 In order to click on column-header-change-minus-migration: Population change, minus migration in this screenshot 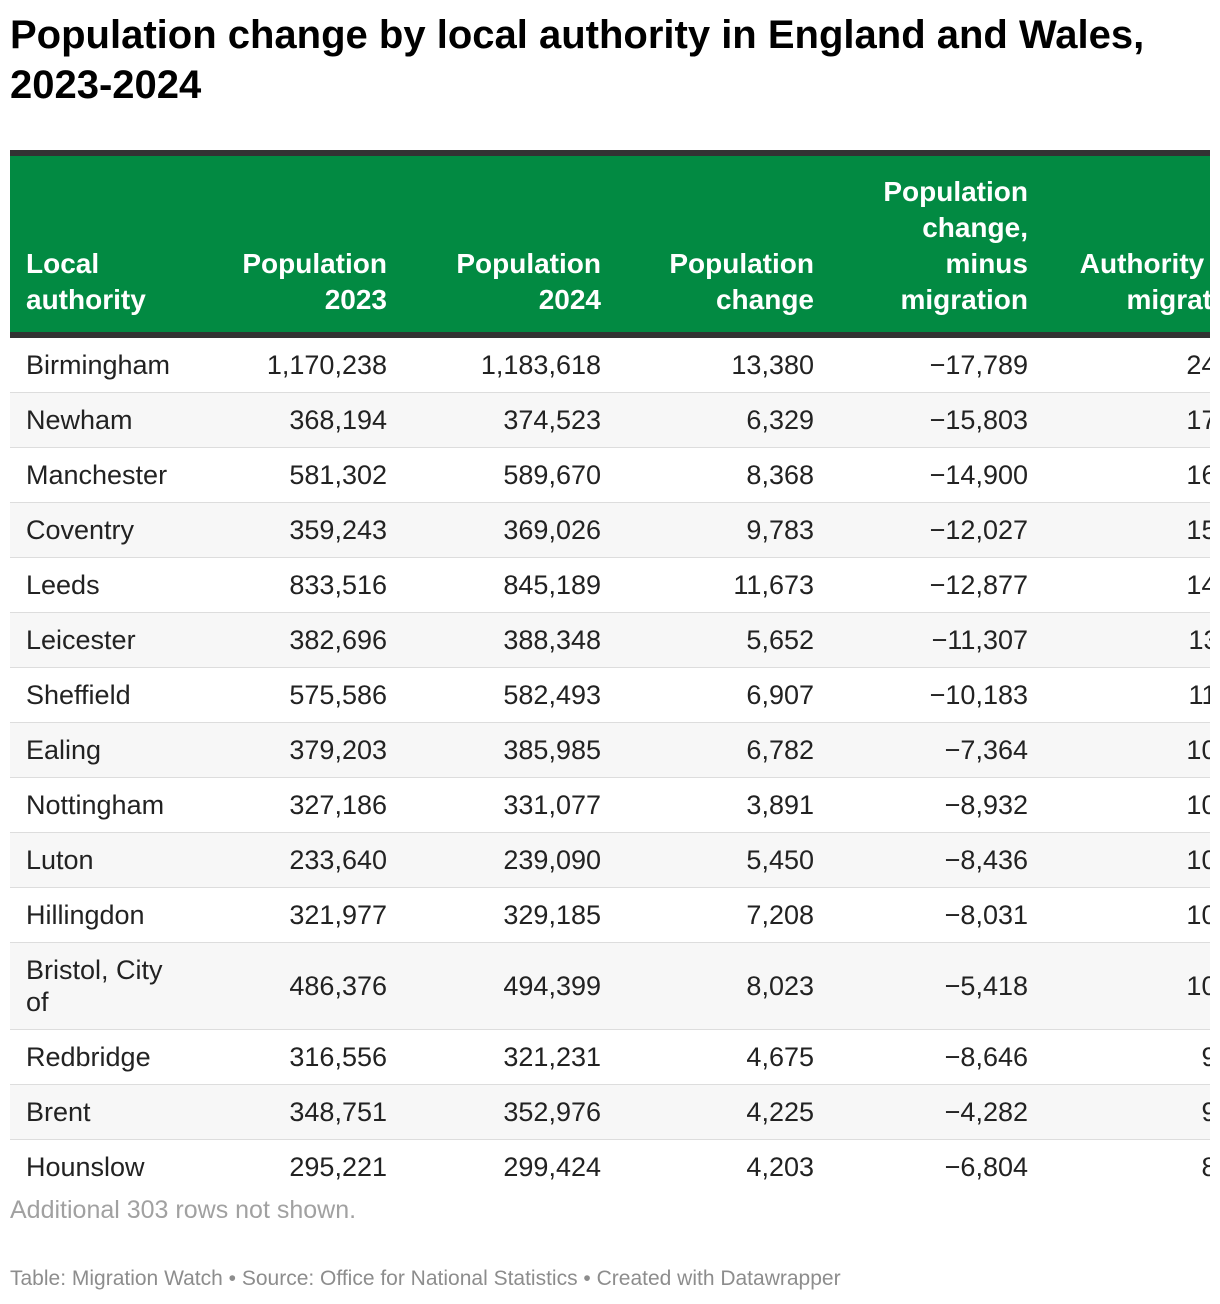, I will do `click(955, 245)`.